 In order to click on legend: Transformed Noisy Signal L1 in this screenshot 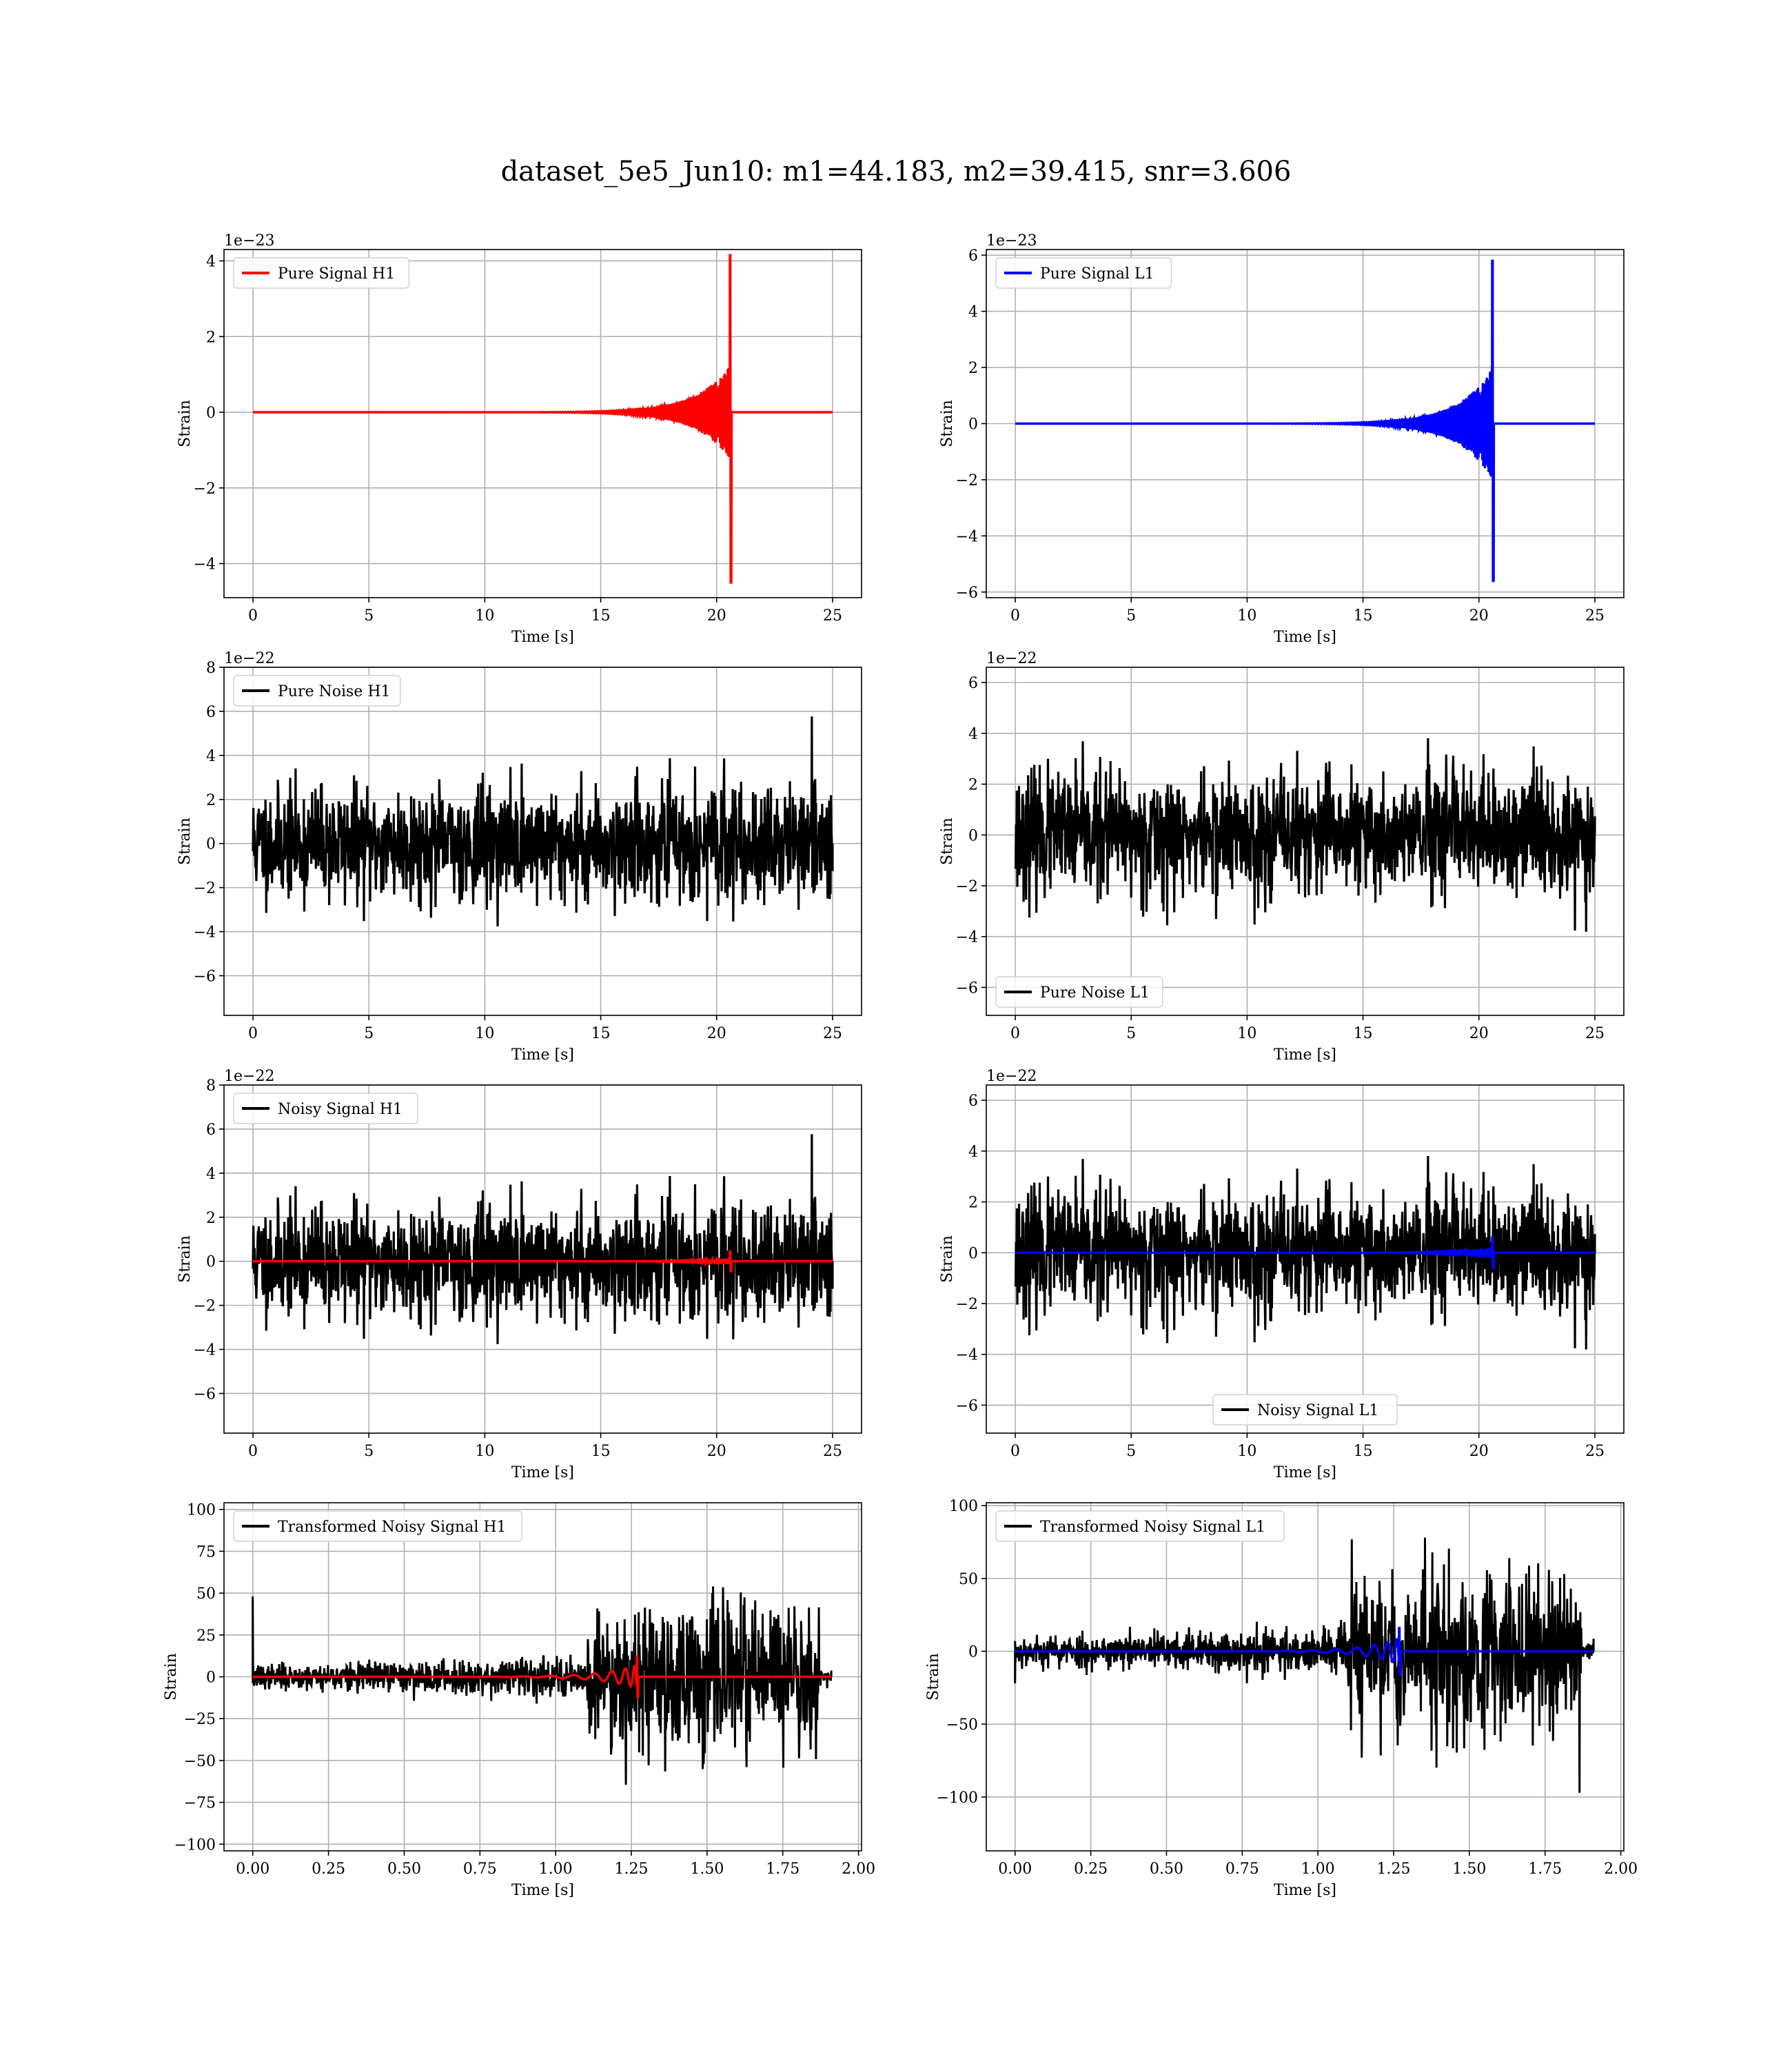, I will do `click(1140, 1526)`.